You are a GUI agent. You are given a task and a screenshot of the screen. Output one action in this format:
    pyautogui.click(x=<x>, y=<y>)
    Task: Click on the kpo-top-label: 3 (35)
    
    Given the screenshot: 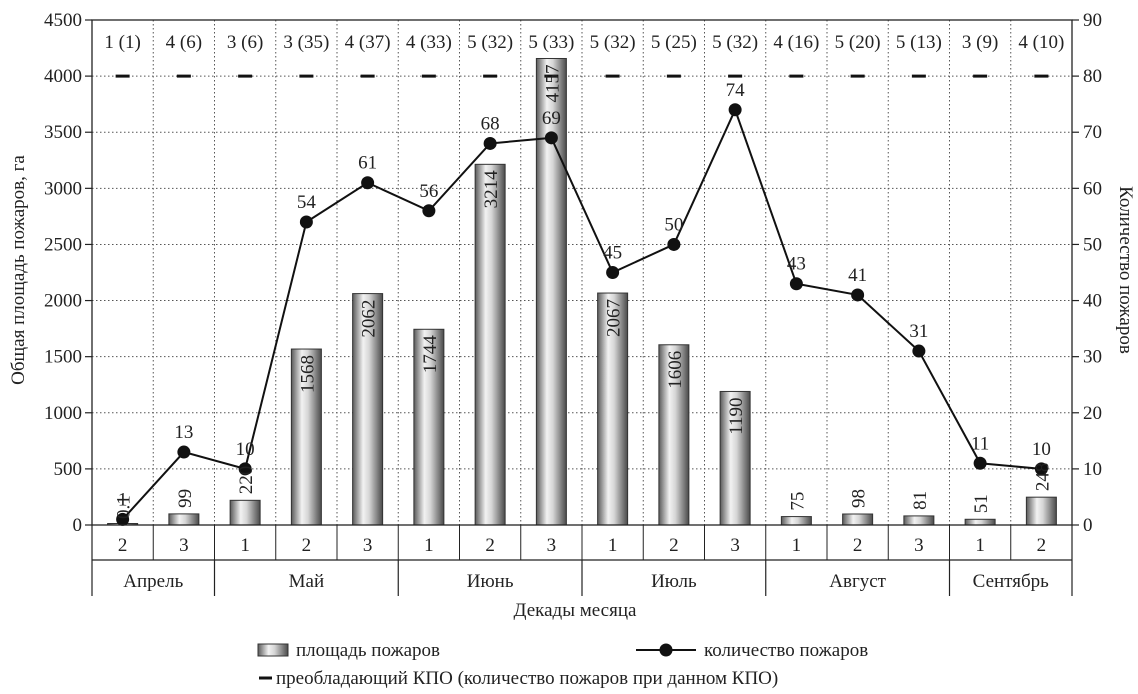 What is the action you would take?
    pyautogui.click(x=306, y=42)
    